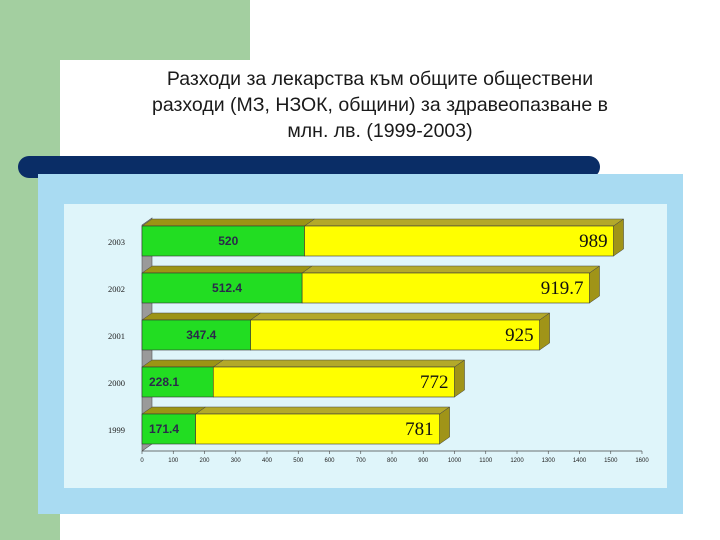 This screenshot has width=720, height=540. Describe the element at coordinates (116, 242) in the screenshot. I see `y-category-label: 2003` at that location.